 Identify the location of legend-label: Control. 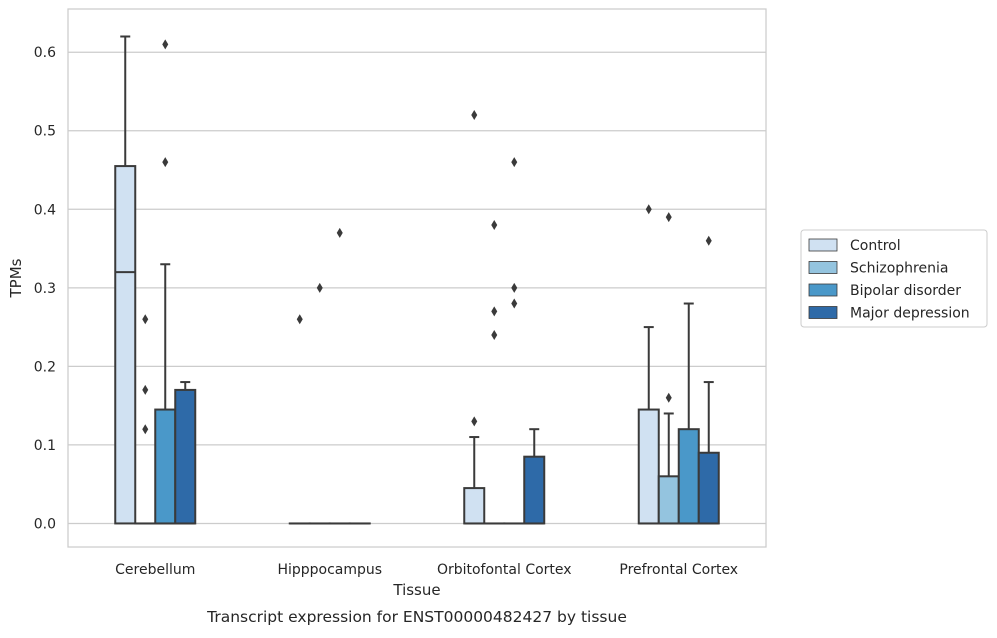
(875, 246).